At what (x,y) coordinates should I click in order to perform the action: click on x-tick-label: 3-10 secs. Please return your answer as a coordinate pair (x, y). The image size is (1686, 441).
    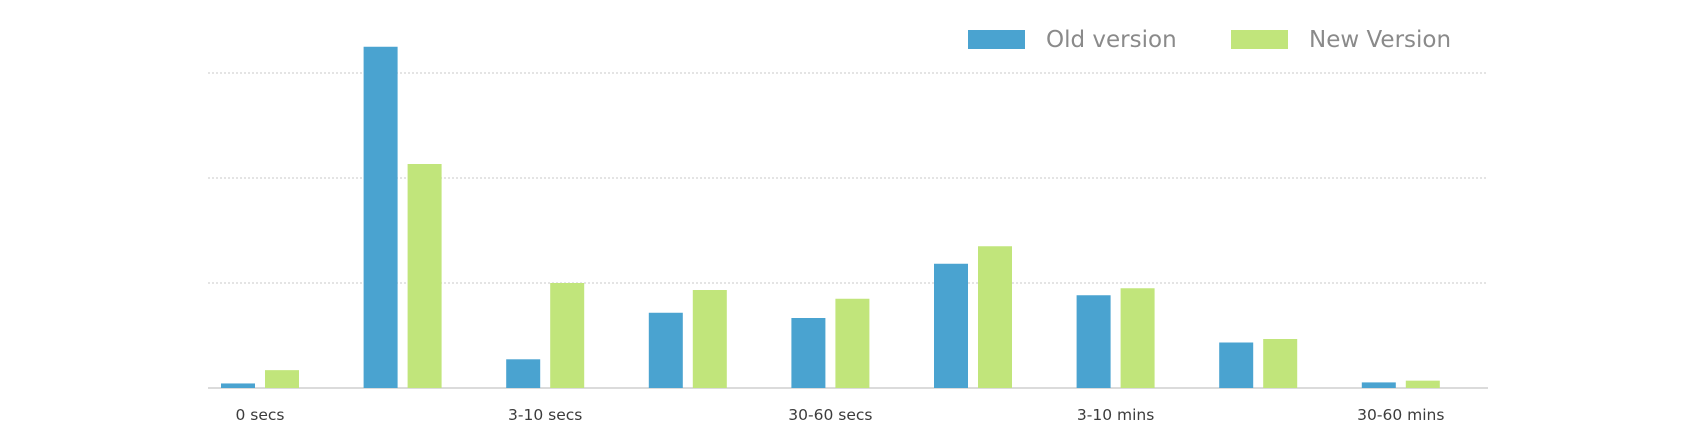
    Looking at the image, I should click on (545, 415).